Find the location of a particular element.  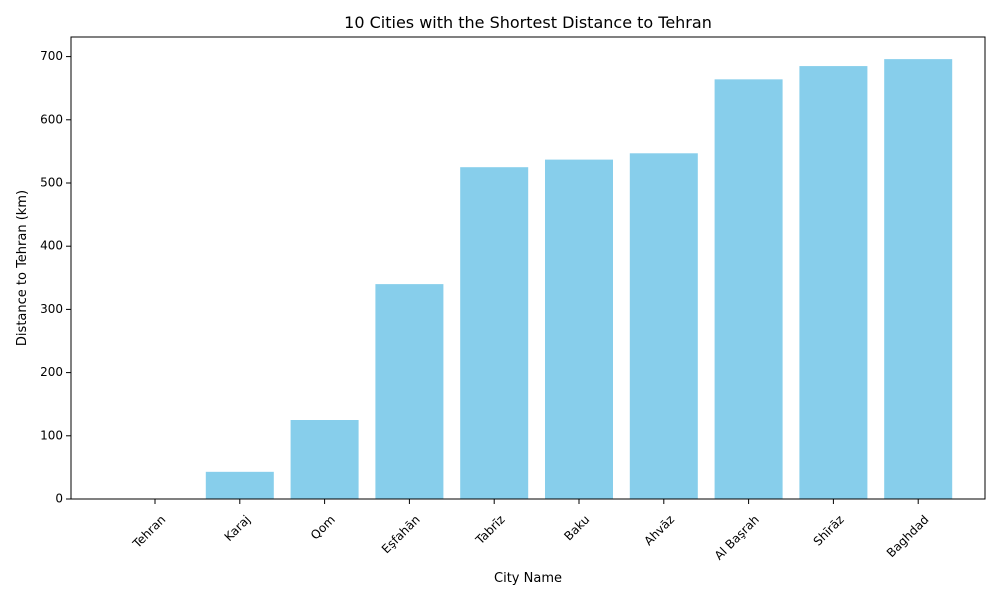

x-tick-label: Tehran is located at coordinates (148, 531).